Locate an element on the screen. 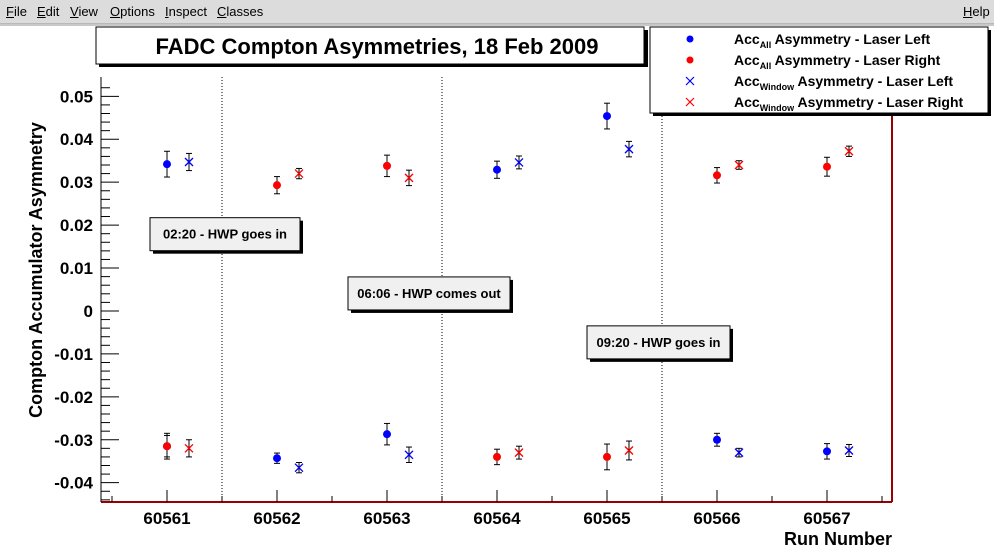 The image size is (994, 556). menu-options: Options is located at coordinates (132, 11).